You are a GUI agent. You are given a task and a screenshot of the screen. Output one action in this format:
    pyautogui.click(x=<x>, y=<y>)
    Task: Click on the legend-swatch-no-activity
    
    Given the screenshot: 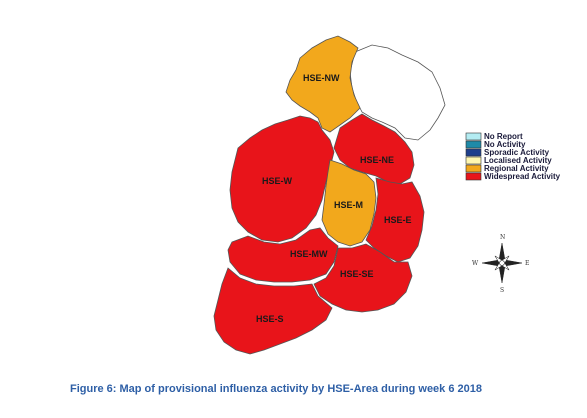 What is the action you would take?
    pyautogui.click(x=473, y=144)
    